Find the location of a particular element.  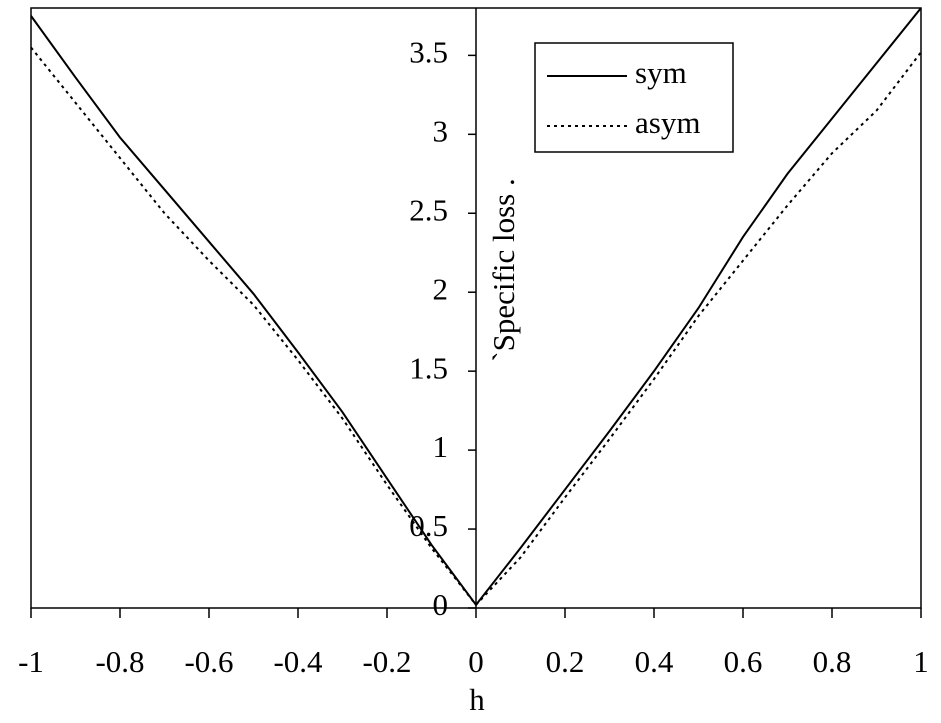

y-axis-label: `Specific loss . is located at coordinates (503, 269).